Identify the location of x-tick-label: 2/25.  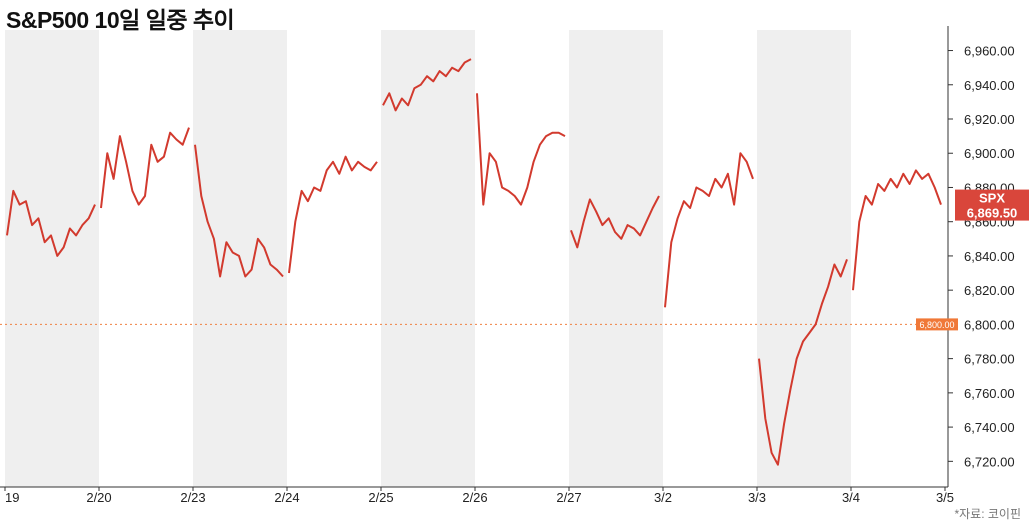
(380, 497).